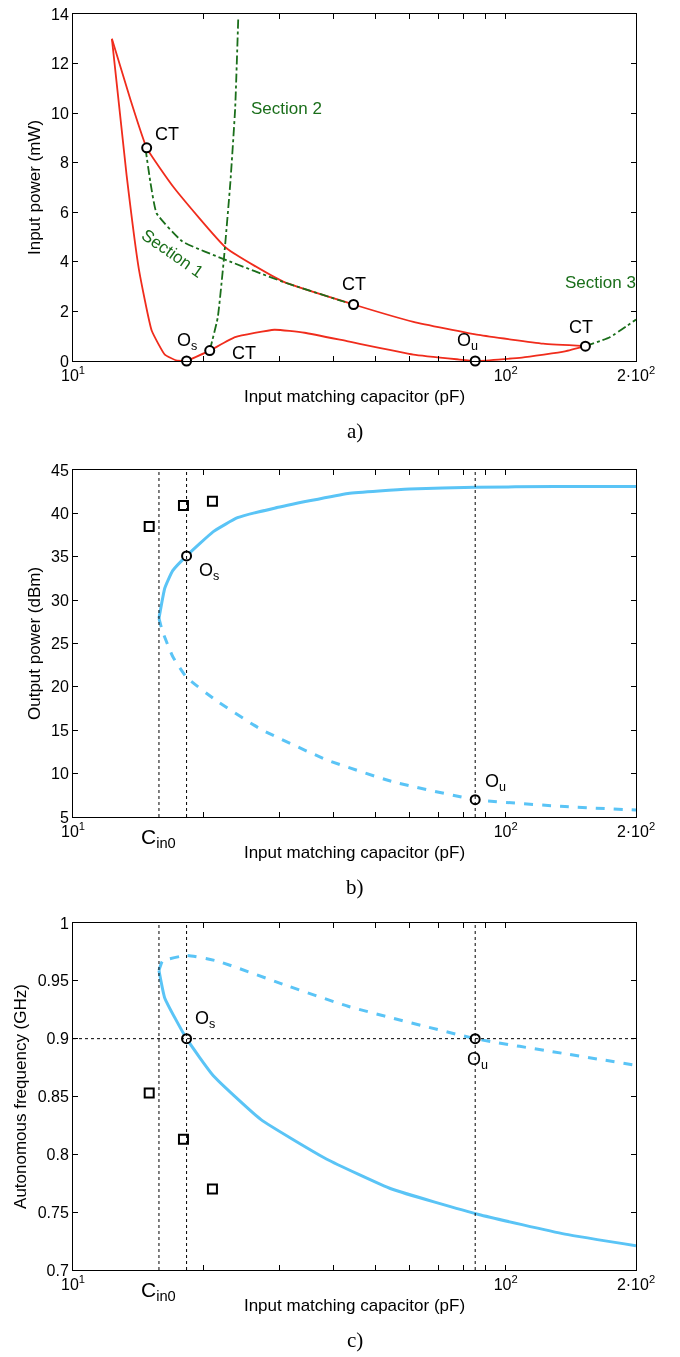 The width and height of the screenshot is (680, 1357). I want to click on y-tick-label: 0.8, so click(57, 1154).